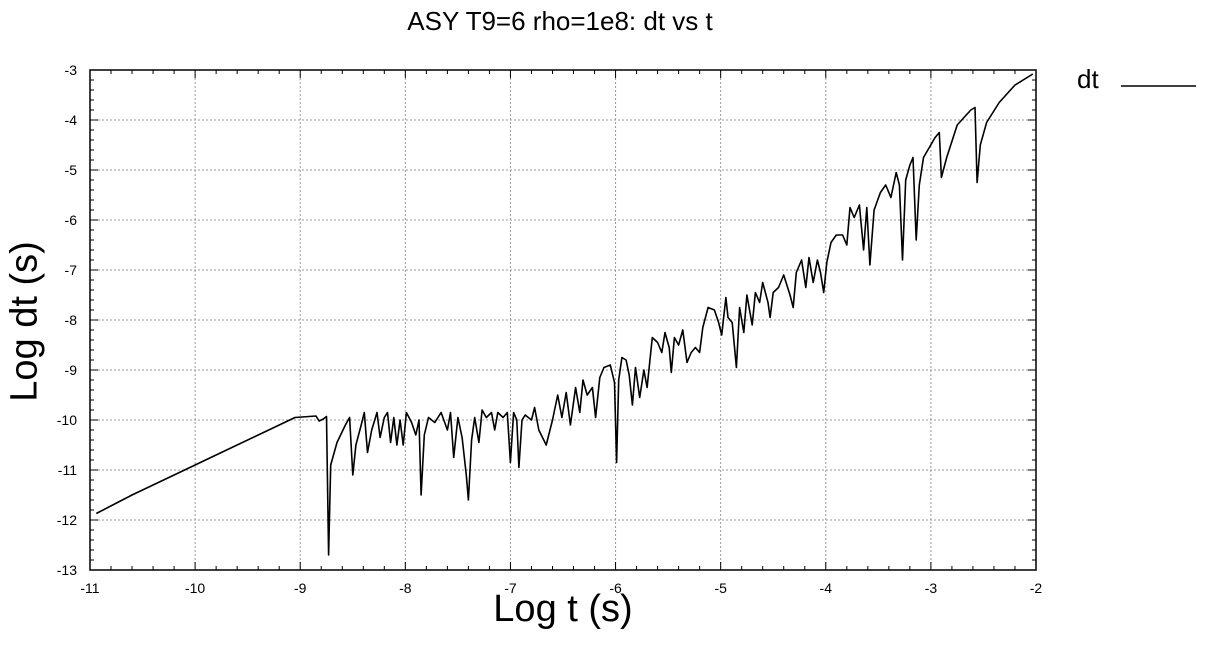  Describe the element at coordinates (560, 21) in the screenshot. I see `chart-title: ASY T9=6 rho=1e8: dt vs t` at that location.